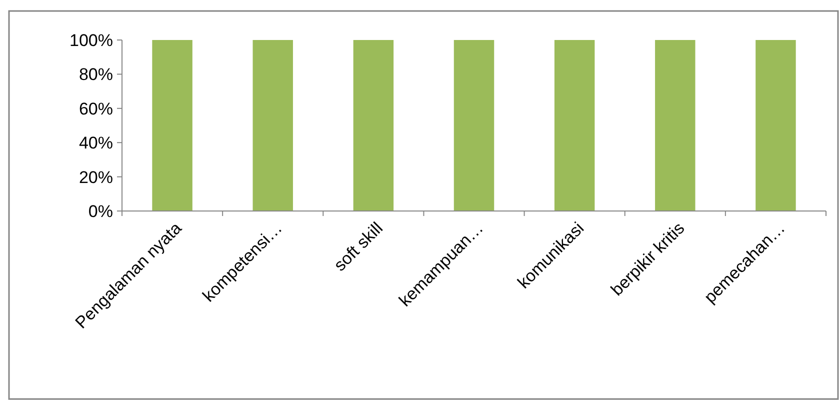 This screenshot has width=840, height=400. Describe the element at coordinates (95, 74) in the screenshot. I see `y-tick-label: 80%` at that location.